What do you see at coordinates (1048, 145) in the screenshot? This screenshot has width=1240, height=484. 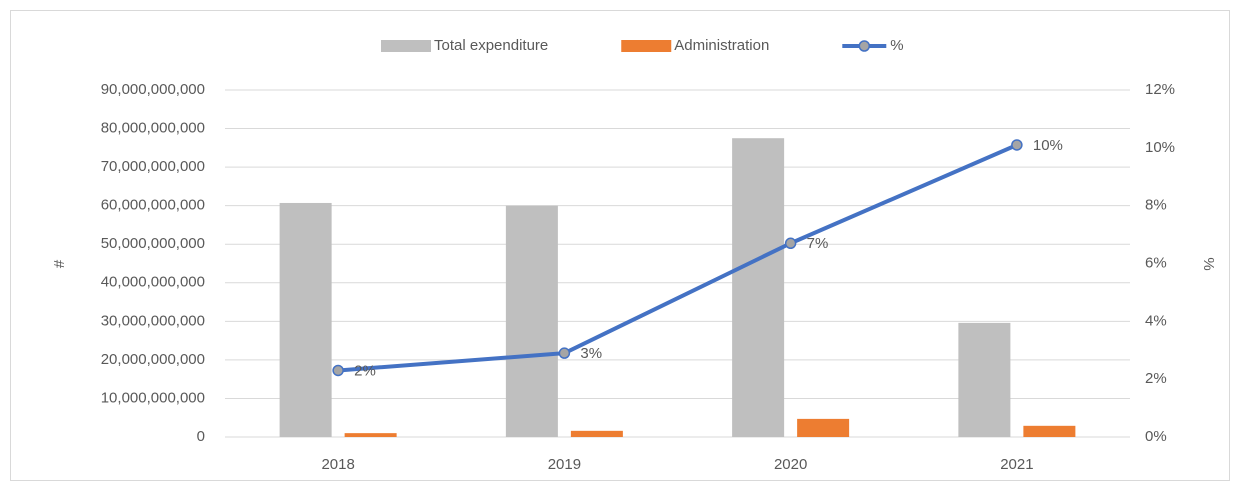 I see `data-label: 10%` at bounding box center [1048, 145].